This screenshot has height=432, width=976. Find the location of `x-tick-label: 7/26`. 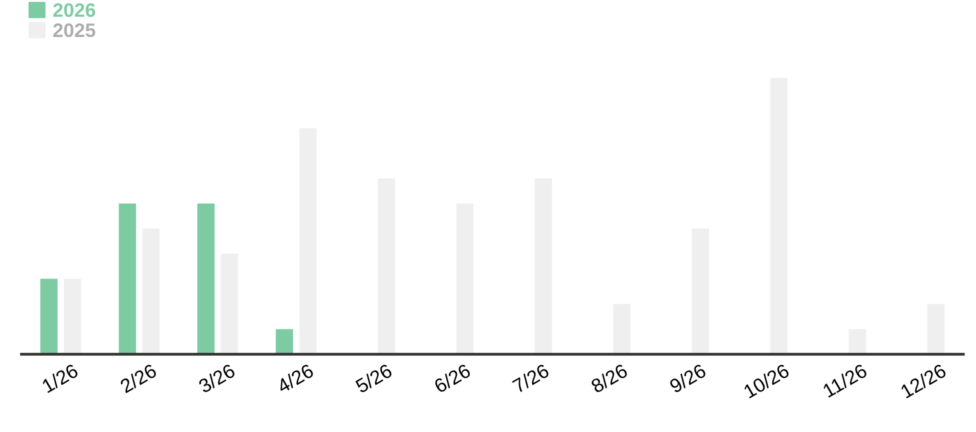

x-tick-label: 7/26 is located at coordinates (531, 378).